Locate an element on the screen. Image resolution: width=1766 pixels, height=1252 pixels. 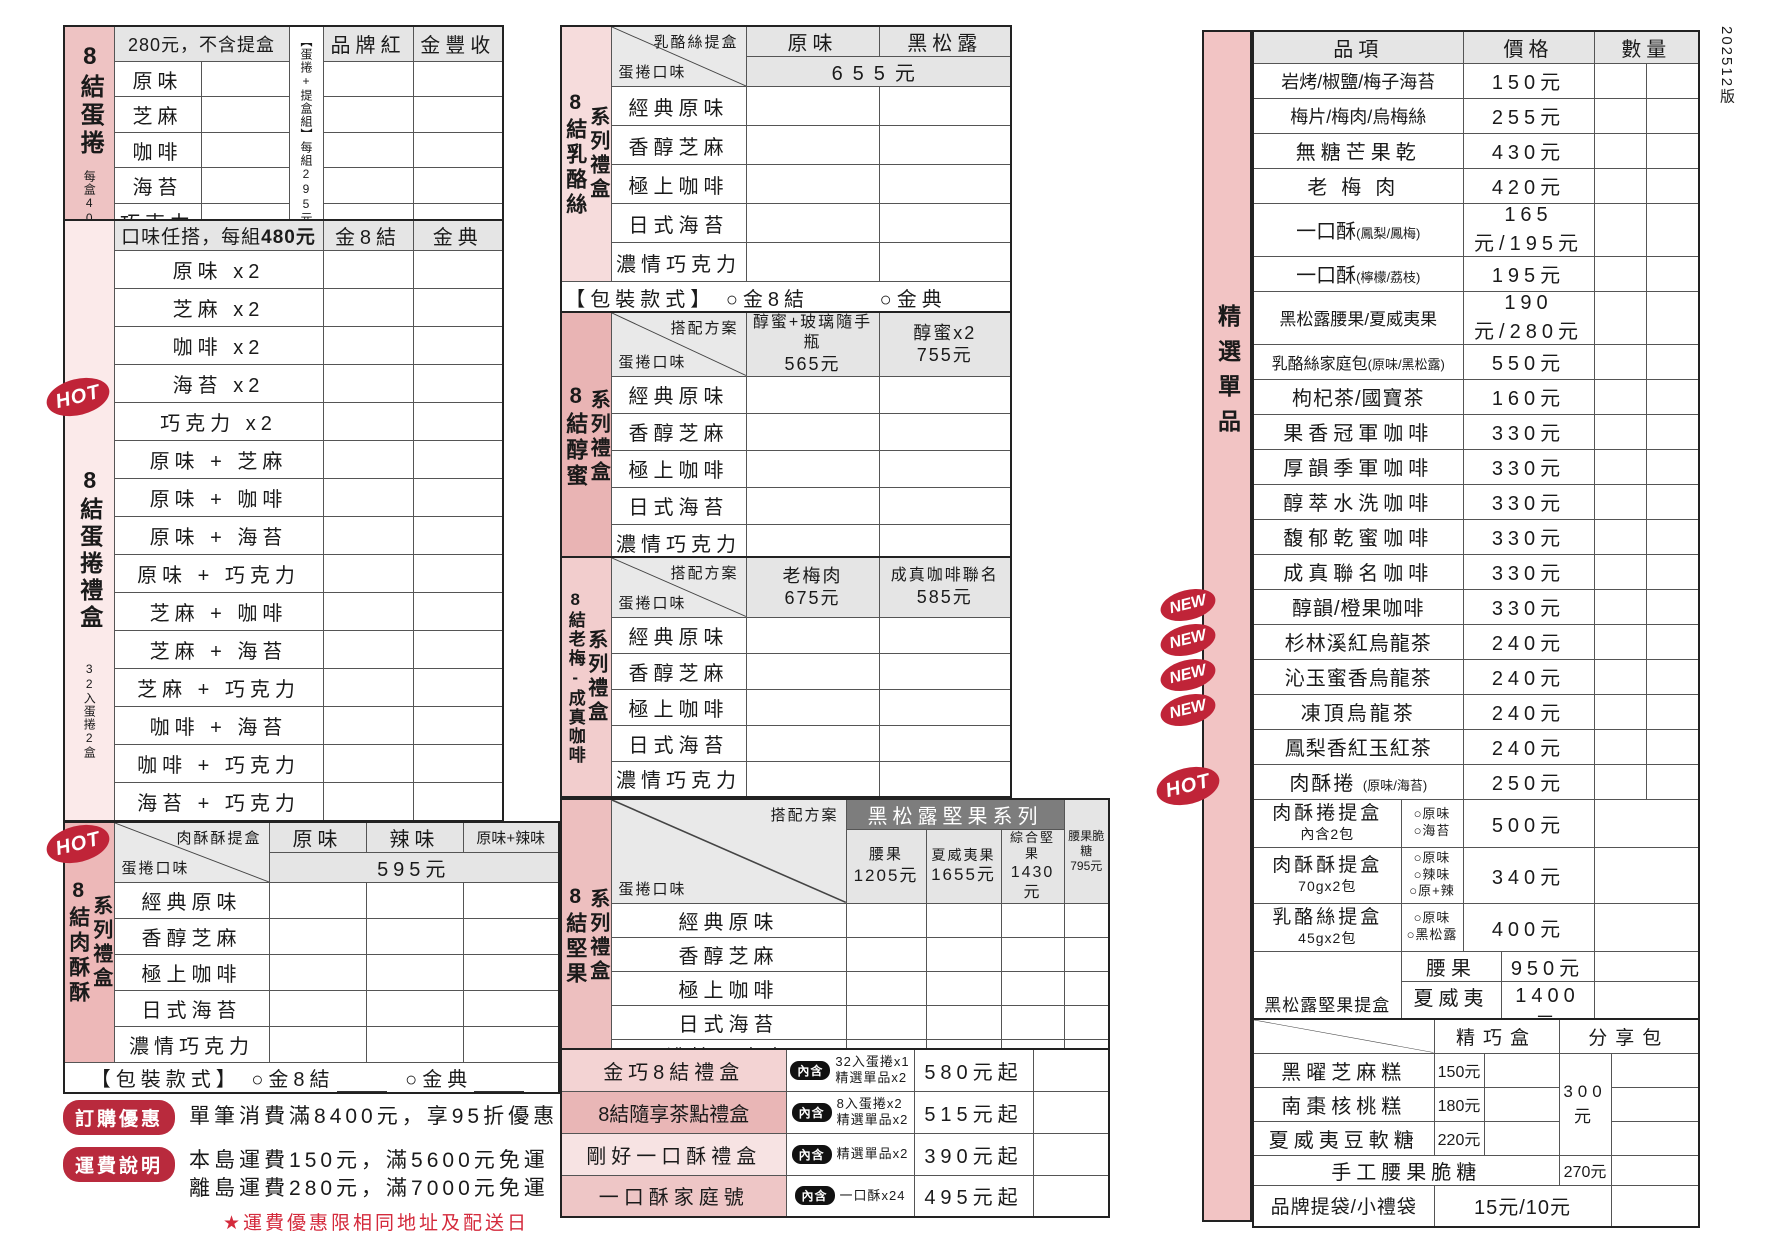
box-item-options: ○原味 ○海苔 is located at coordinates (1432, 823).